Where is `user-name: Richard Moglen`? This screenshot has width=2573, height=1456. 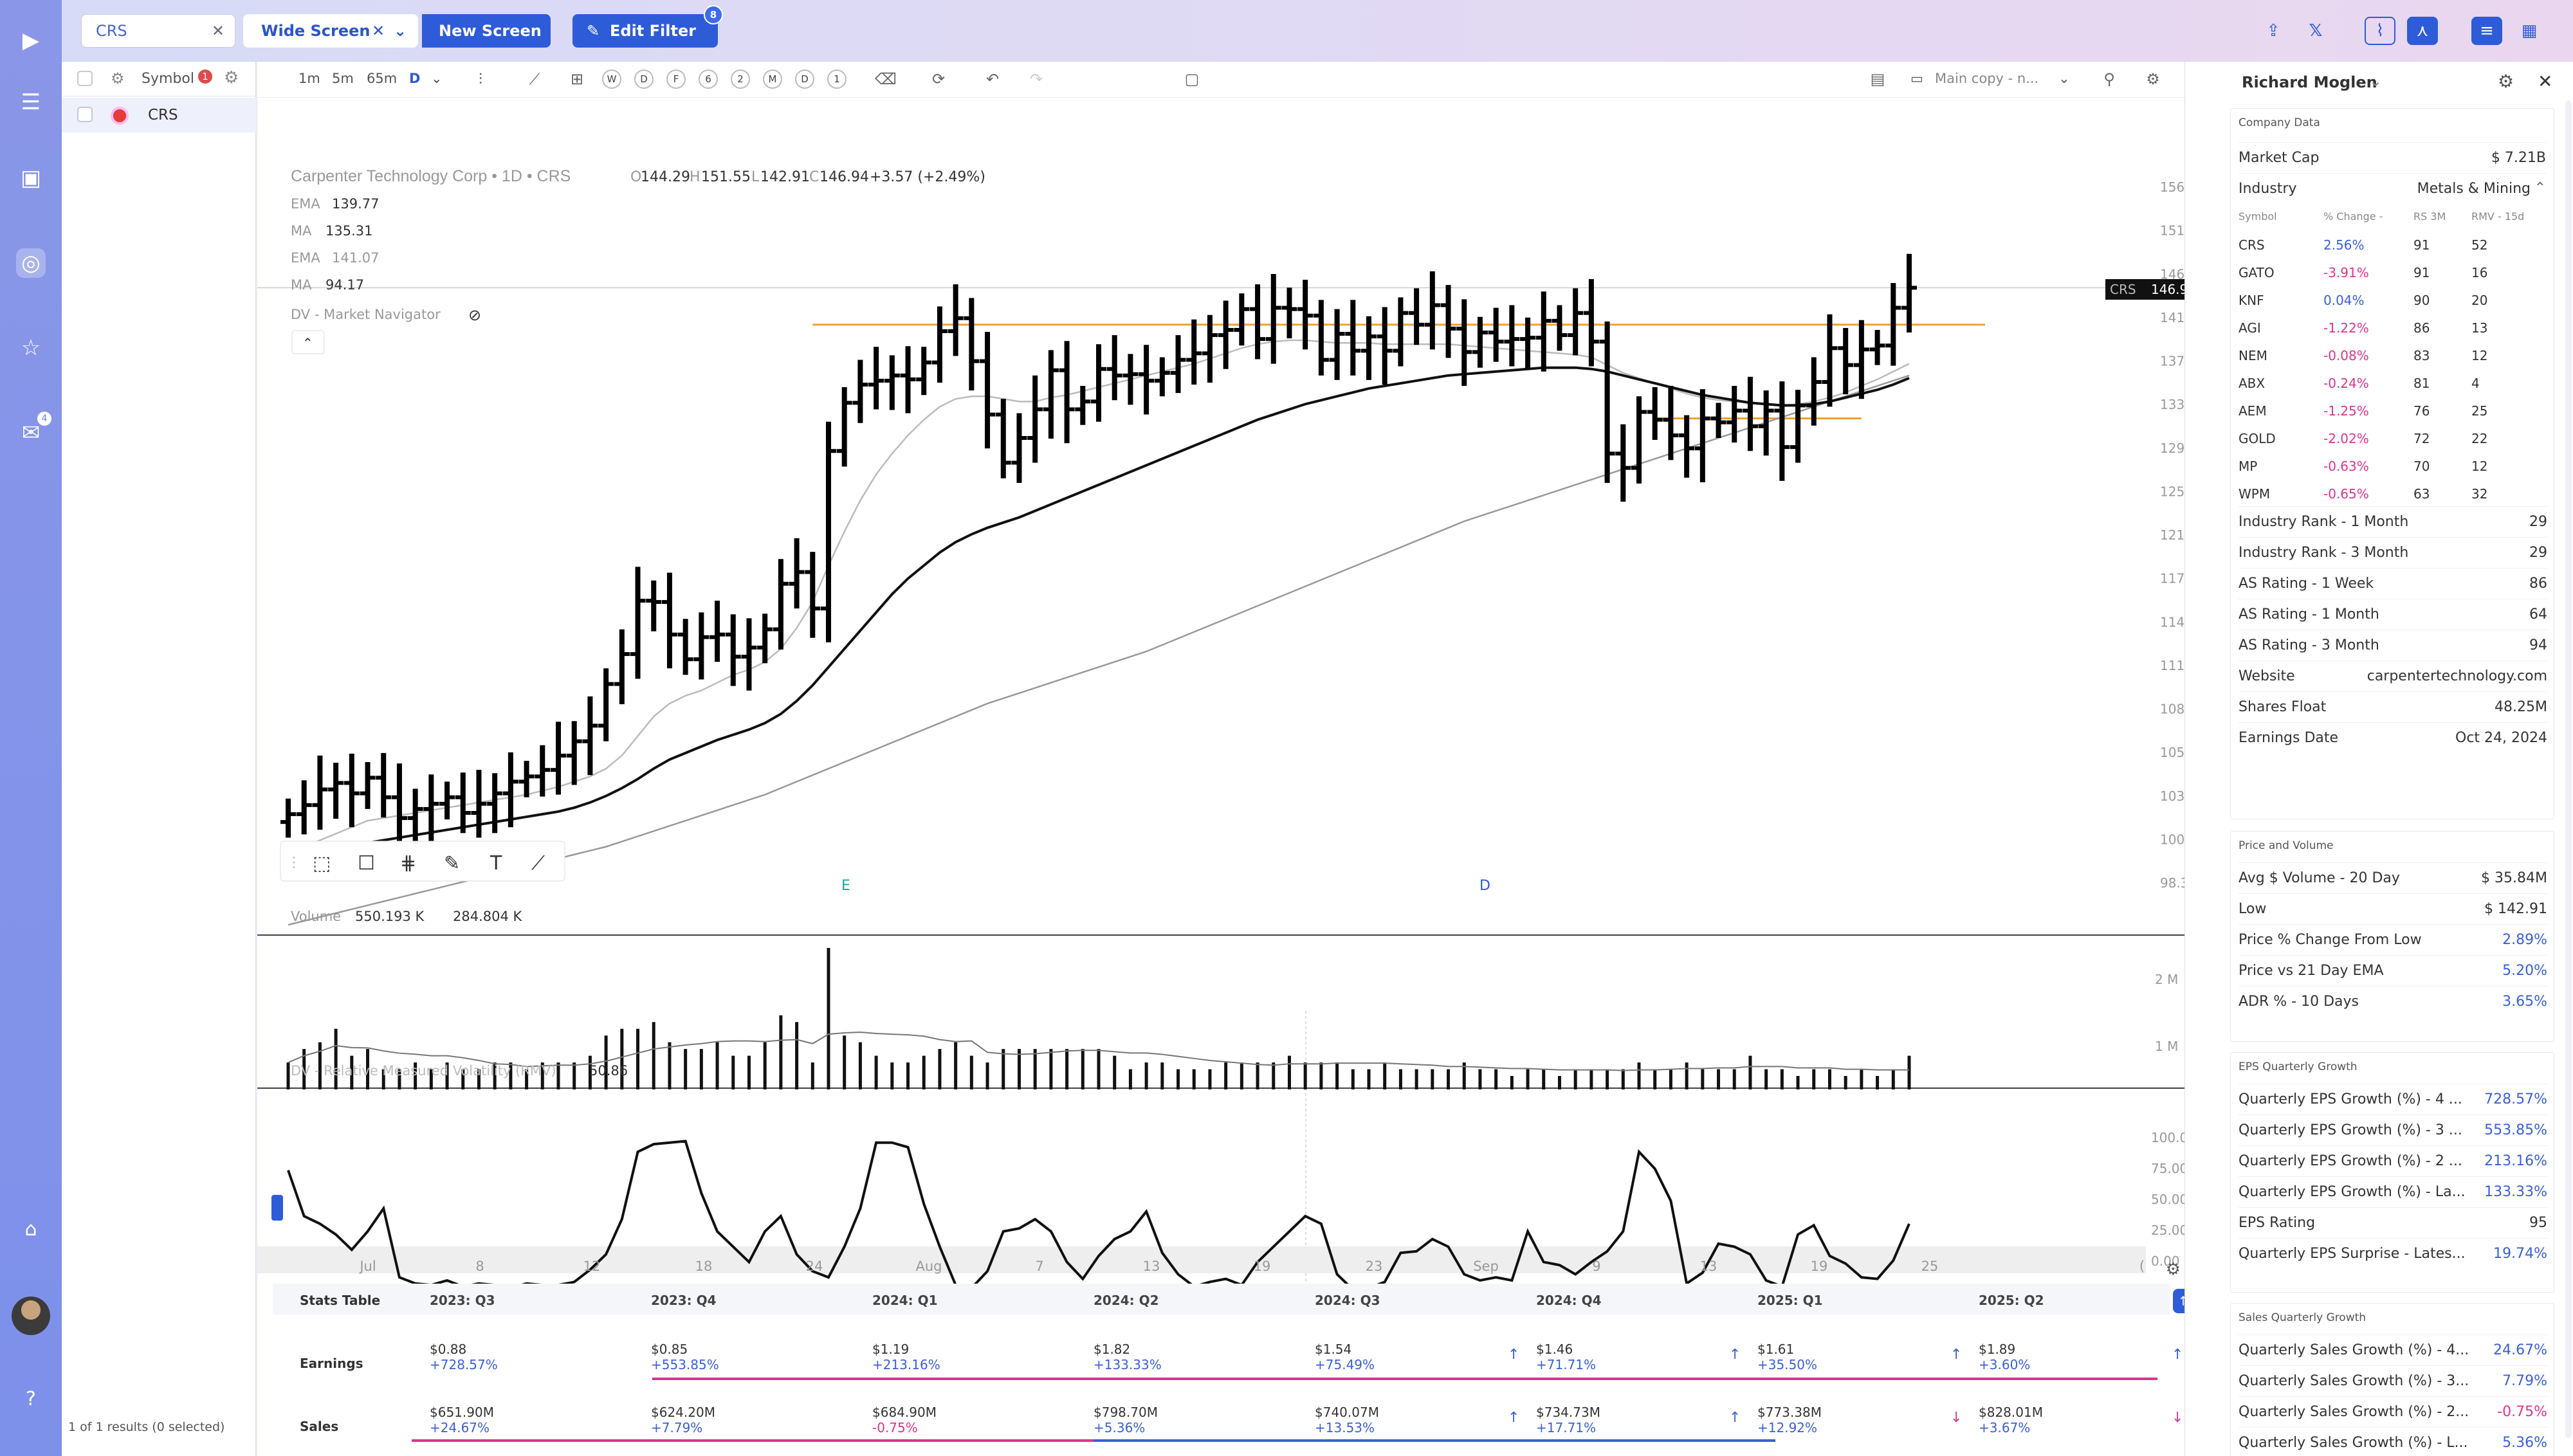 user-name: Richard Moglen is located at coordinates (2309, 82).